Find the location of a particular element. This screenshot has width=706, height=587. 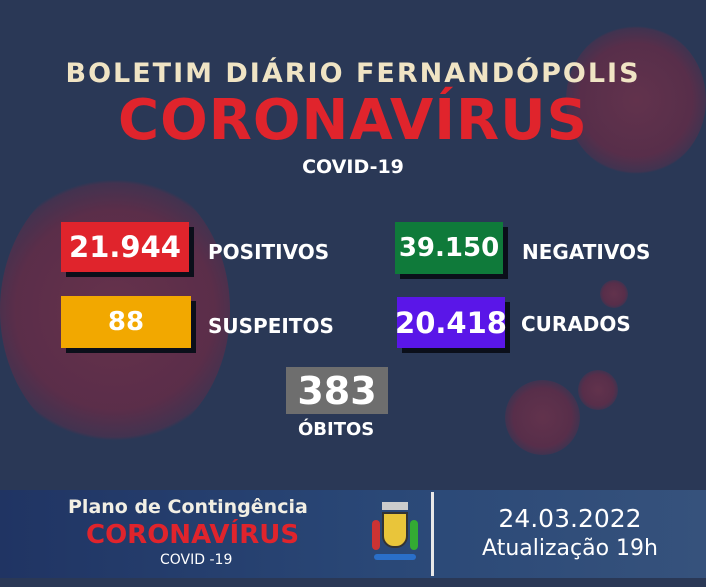

footer-divider is located at coordinates (432, 534).